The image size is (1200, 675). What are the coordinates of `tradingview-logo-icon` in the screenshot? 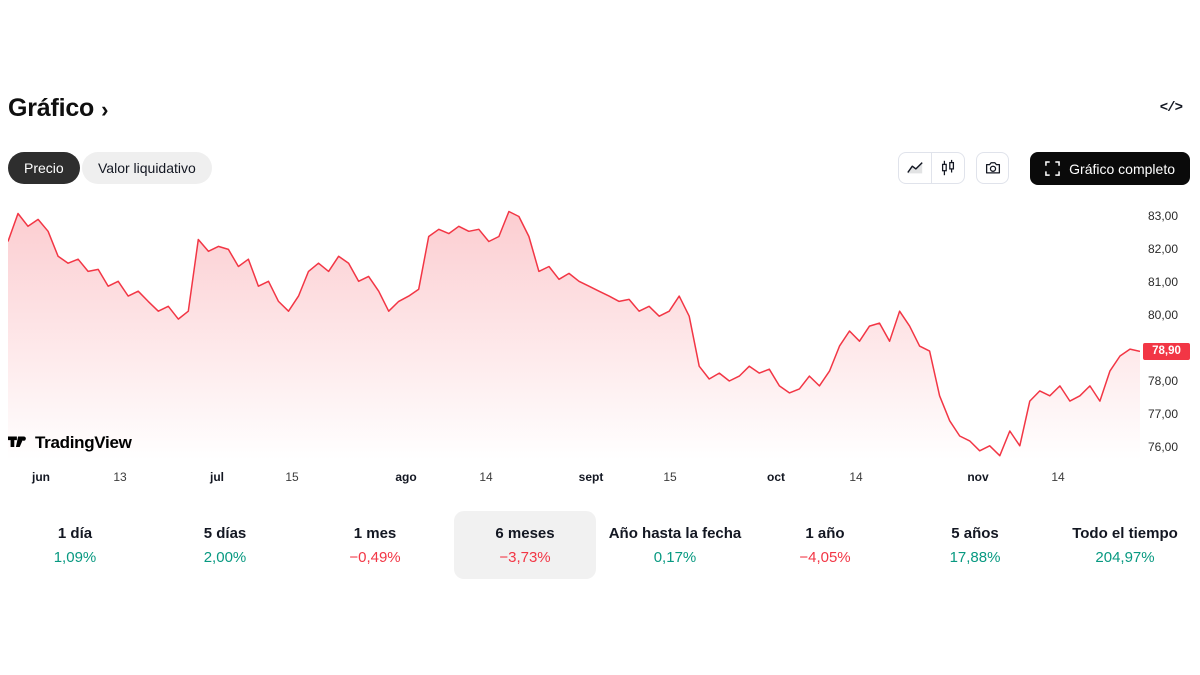 It's located at (17, 442).